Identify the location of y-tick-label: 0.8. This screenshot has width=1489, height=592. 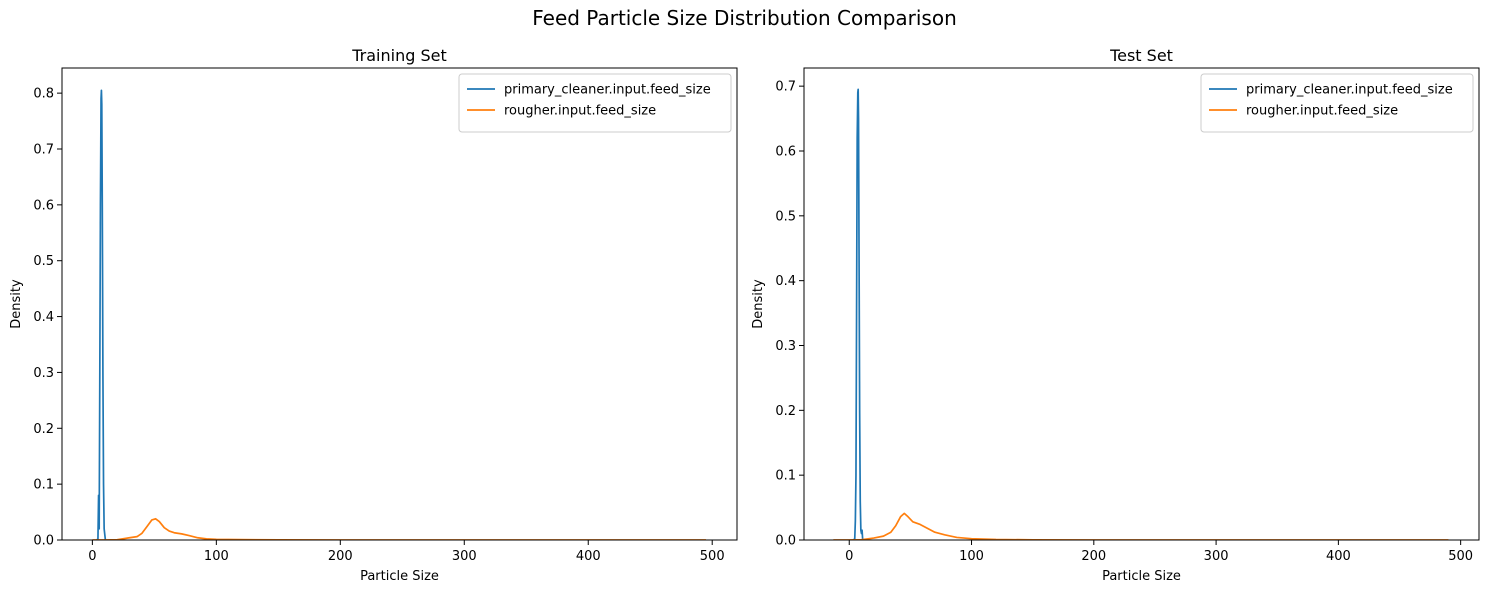
(43, 94).